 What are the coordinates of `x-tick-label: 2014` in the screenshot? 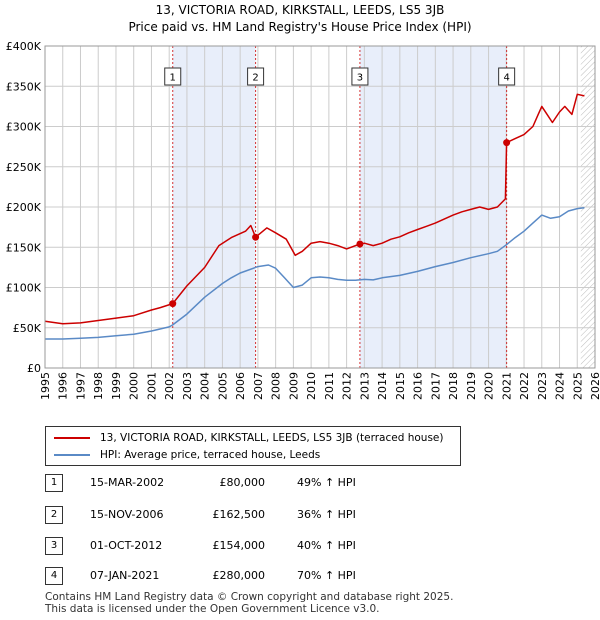 It's located at (382, 386).